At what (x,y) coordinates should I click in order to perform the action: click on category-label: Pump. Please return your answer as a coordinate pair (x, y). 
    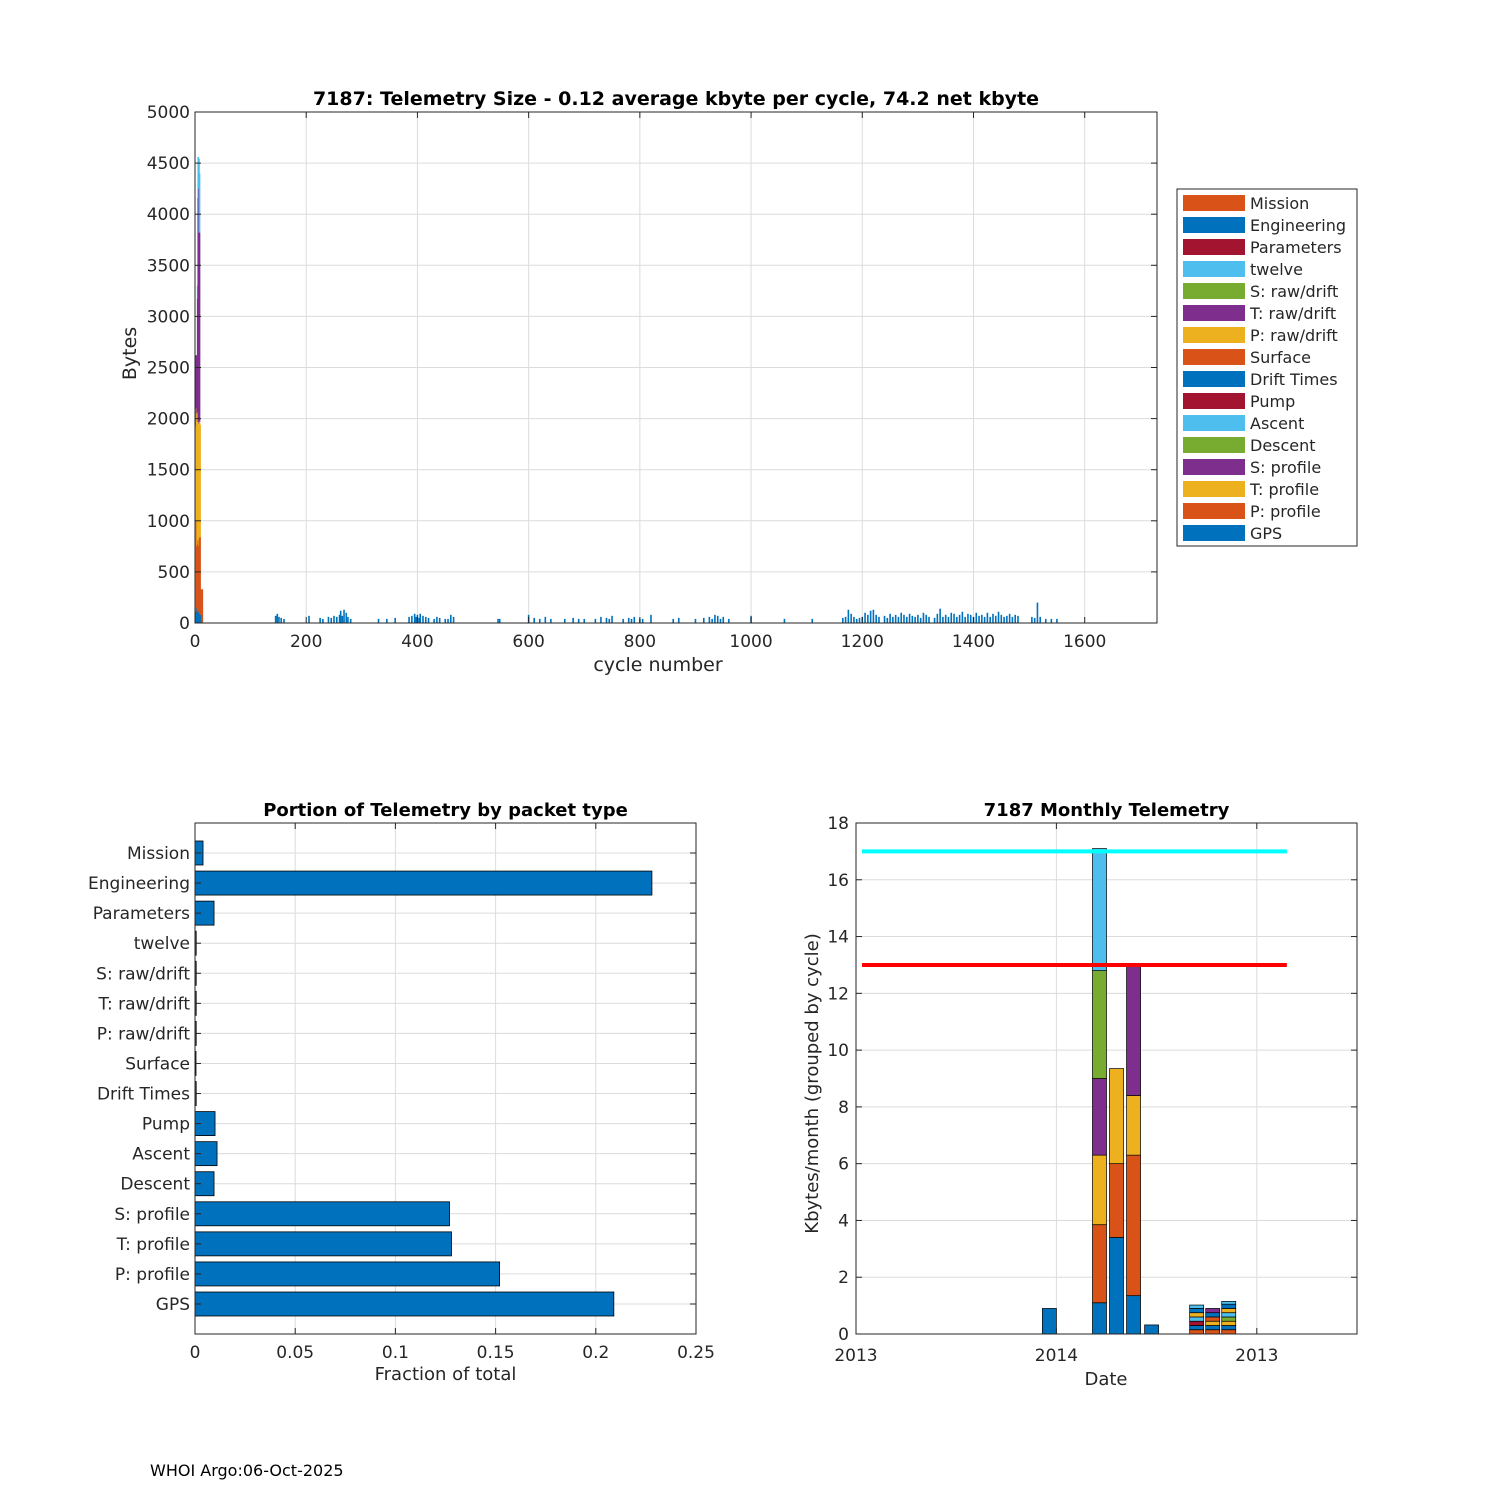
    Looking at the image, I should click on (166, 1125).